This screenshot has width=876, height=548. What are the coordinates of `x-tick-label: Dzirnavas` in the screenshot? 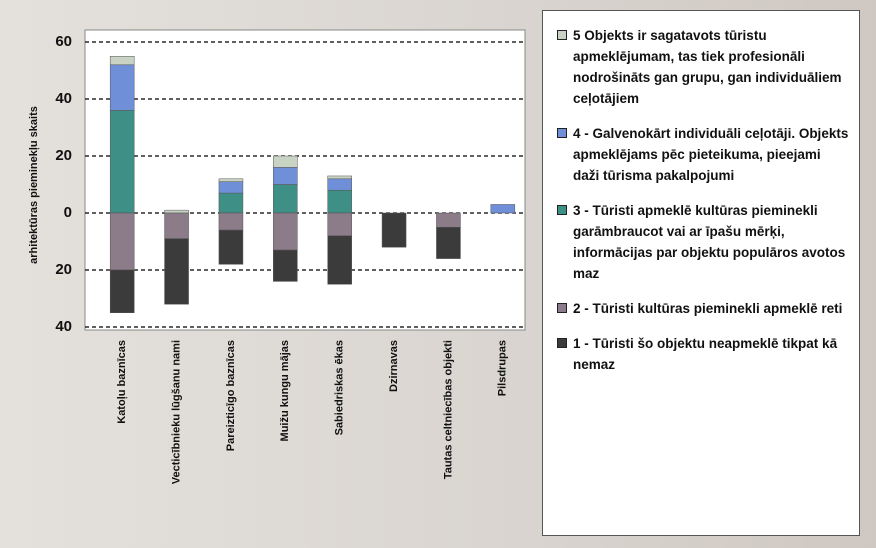 It's located at (394, 366).